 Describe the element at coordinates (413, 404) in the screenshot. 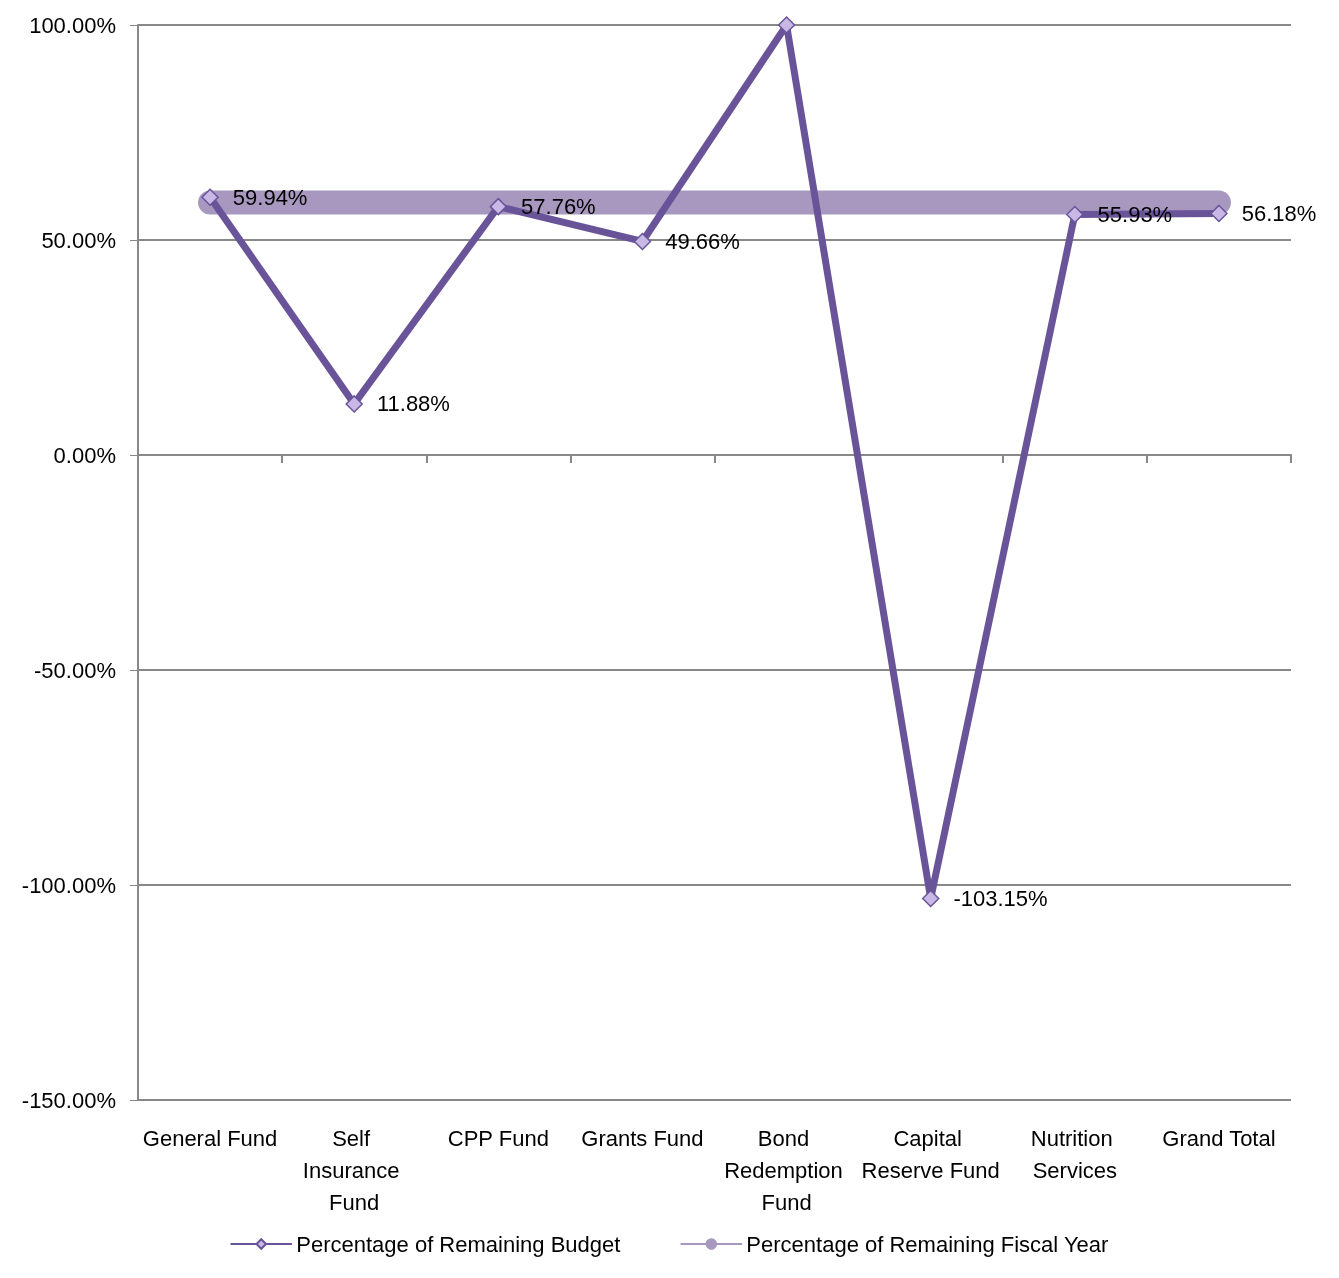

I see `data-label: 11.88%` at that location.